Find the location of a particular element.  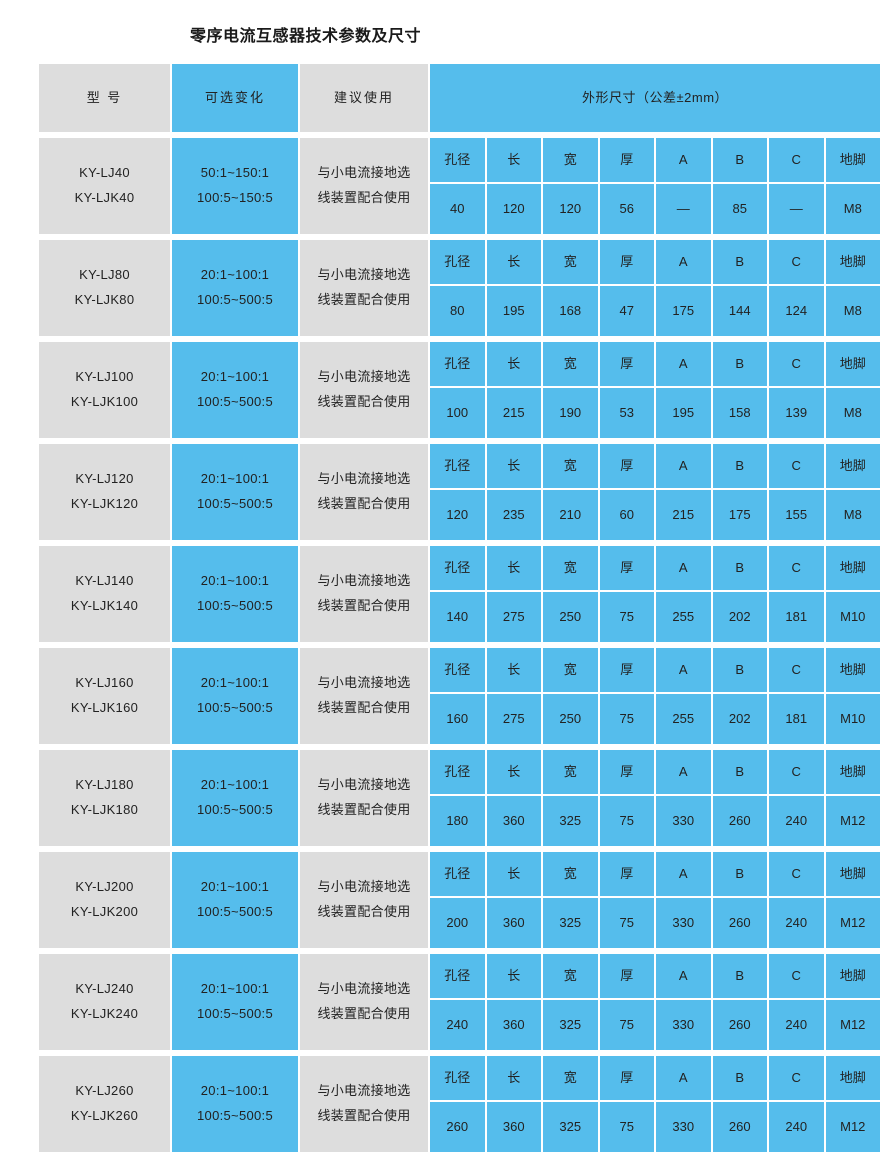

dimension-value: 260 is located at coordinates (457, 1127).